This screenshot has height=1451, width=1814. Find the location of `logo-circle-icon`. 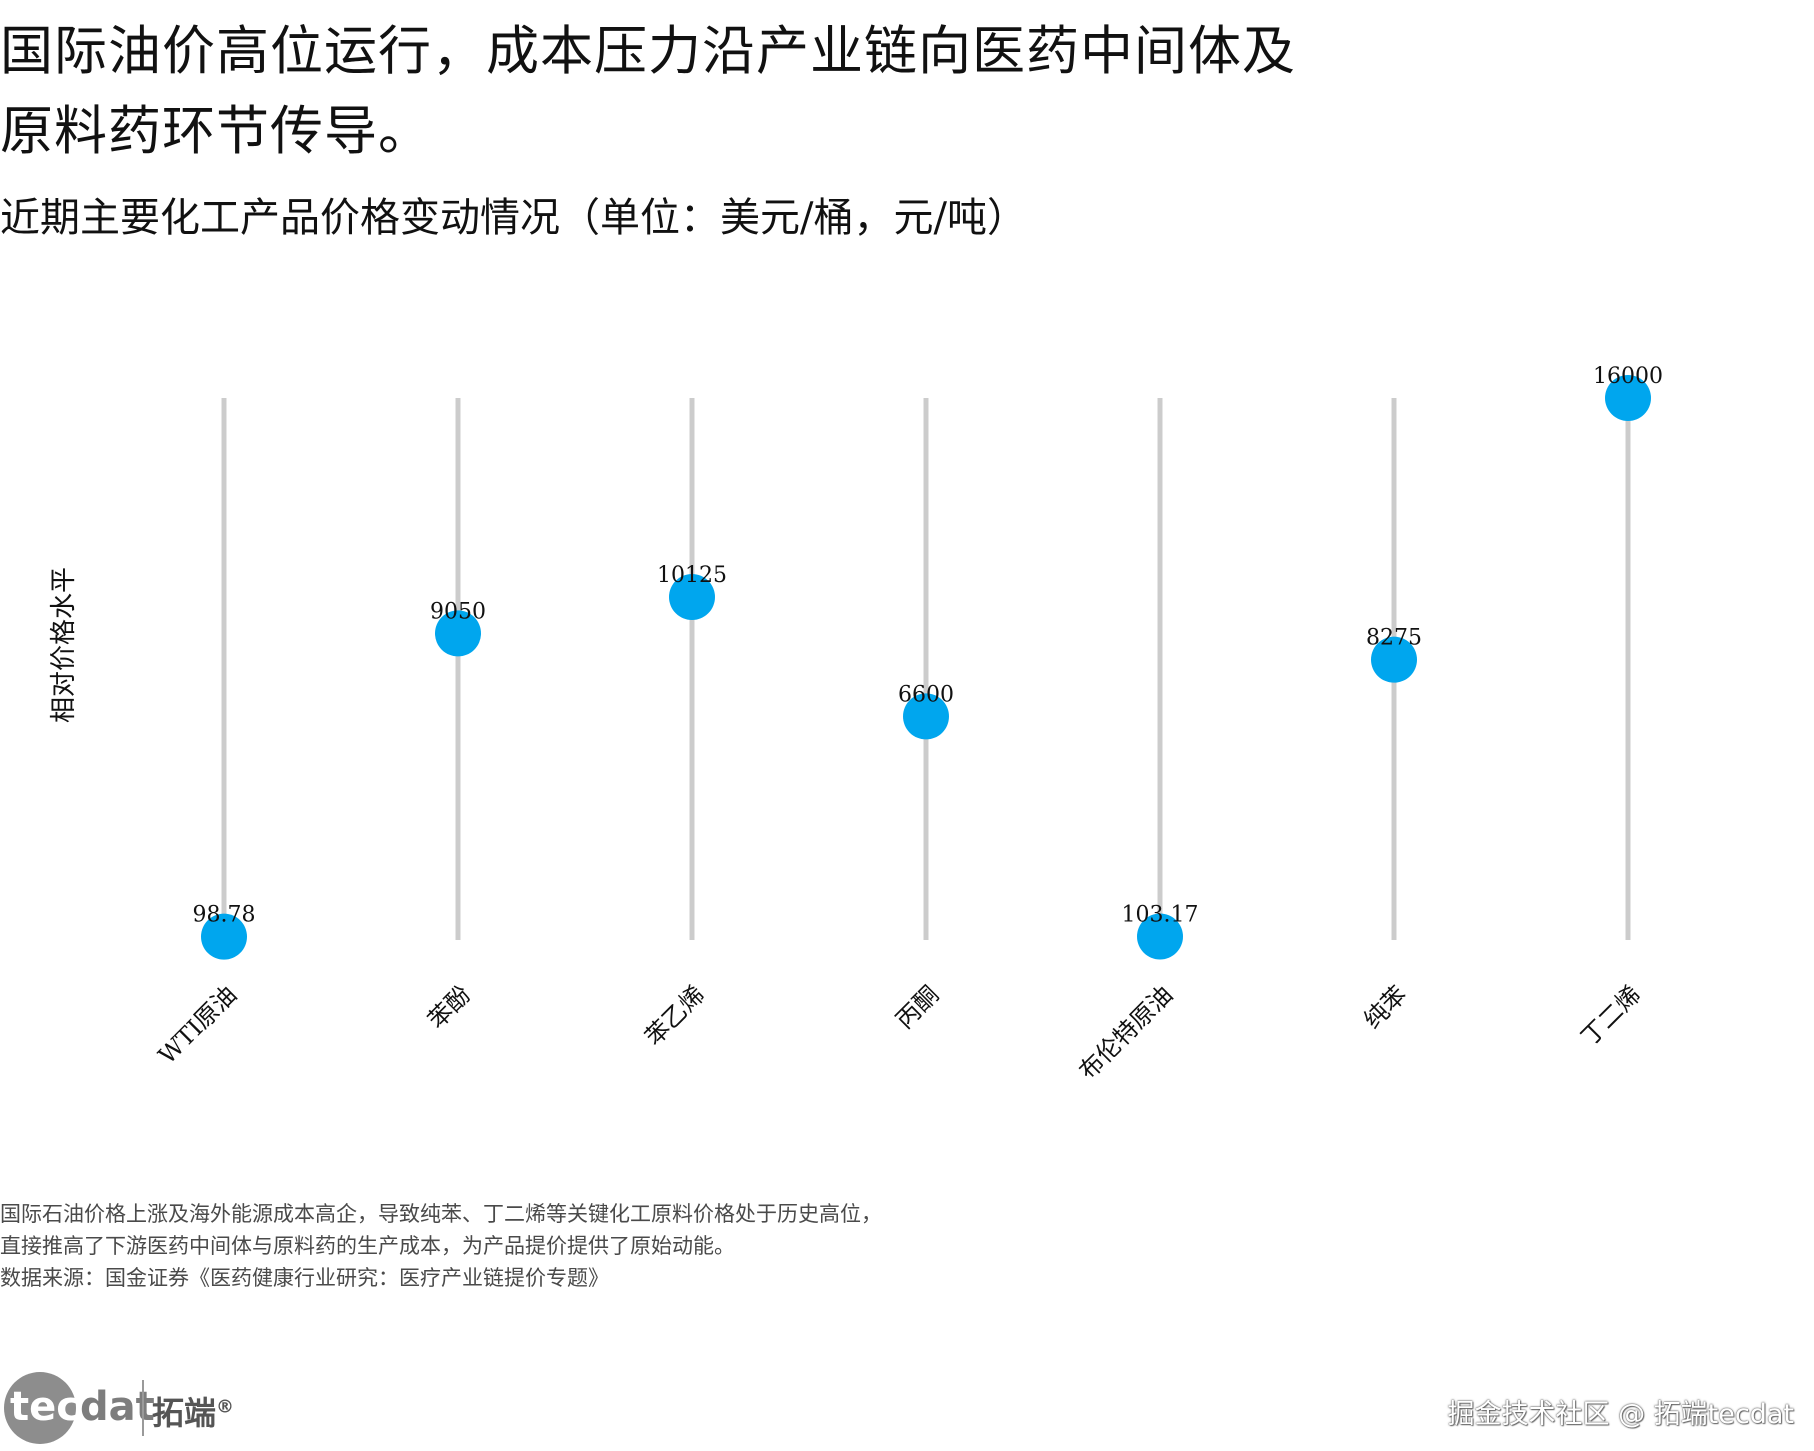

logo-circle-icon is located at coordinates (40, 1408).